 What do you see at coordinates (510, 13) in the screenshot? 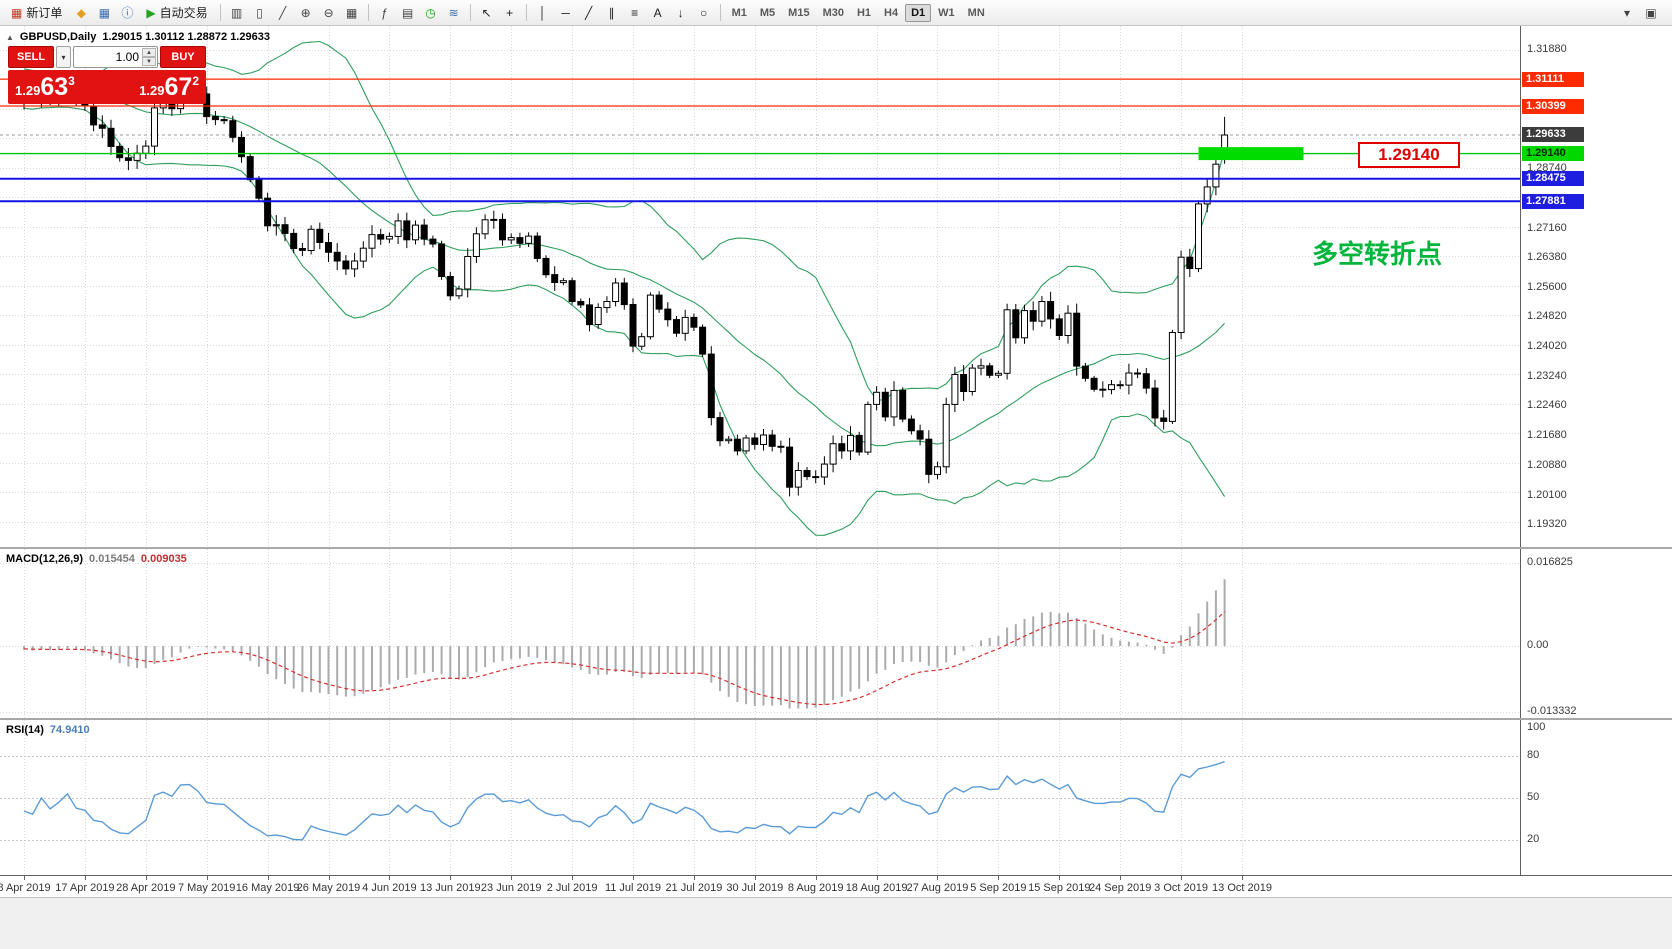
I see `crosshair-icon: +` at bounding box center [510, 13].